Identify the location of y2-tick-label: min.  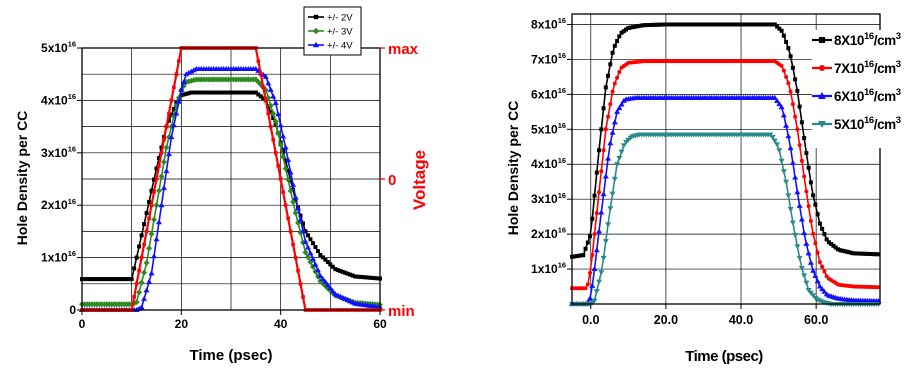
(401, 311).